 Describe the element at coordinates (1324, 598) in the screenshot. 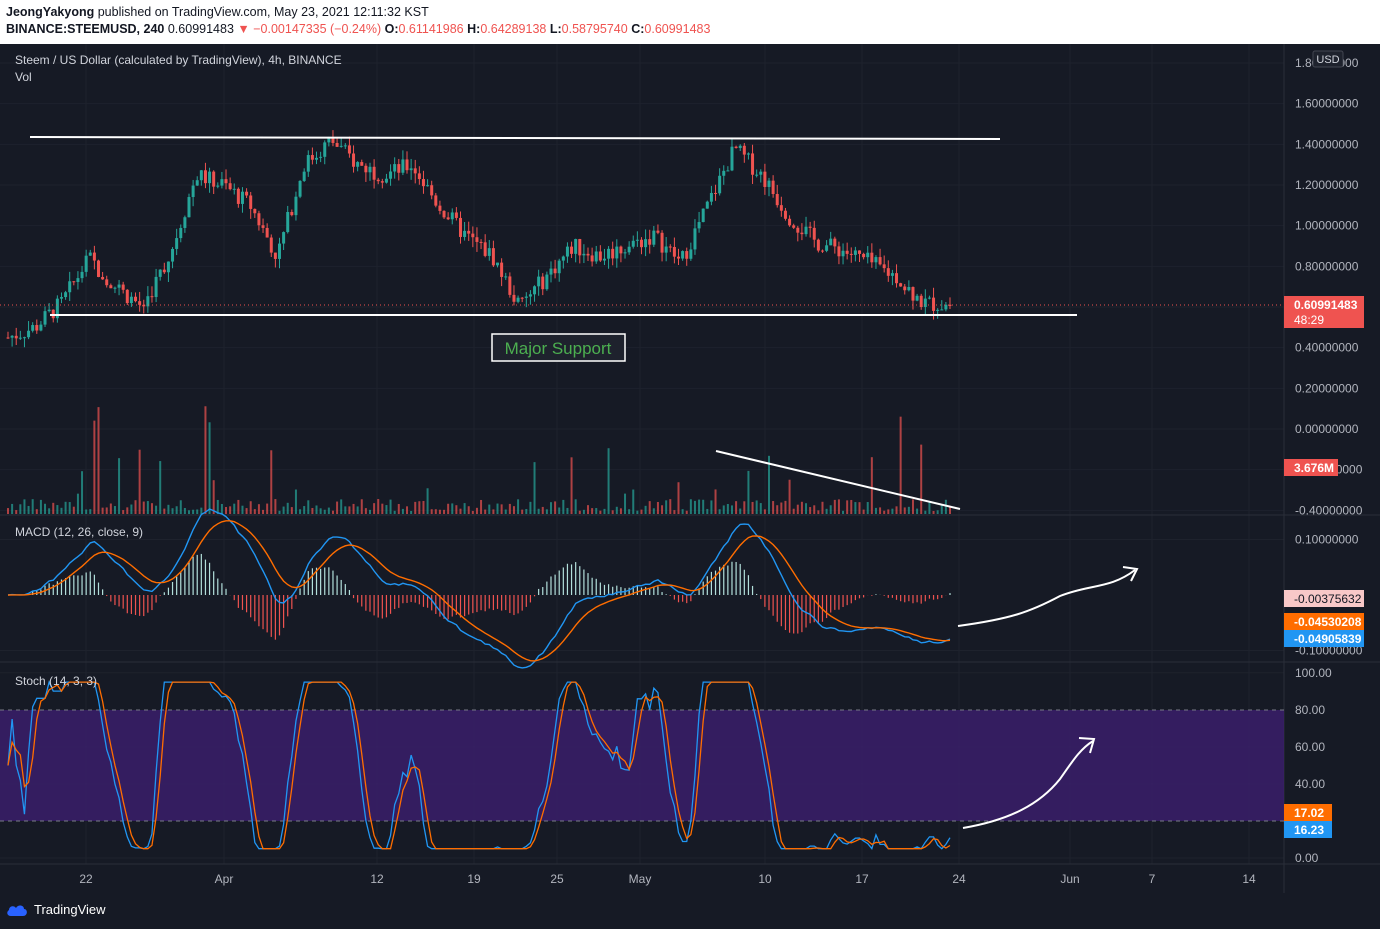

I see `macd-hist-tag` at that location.